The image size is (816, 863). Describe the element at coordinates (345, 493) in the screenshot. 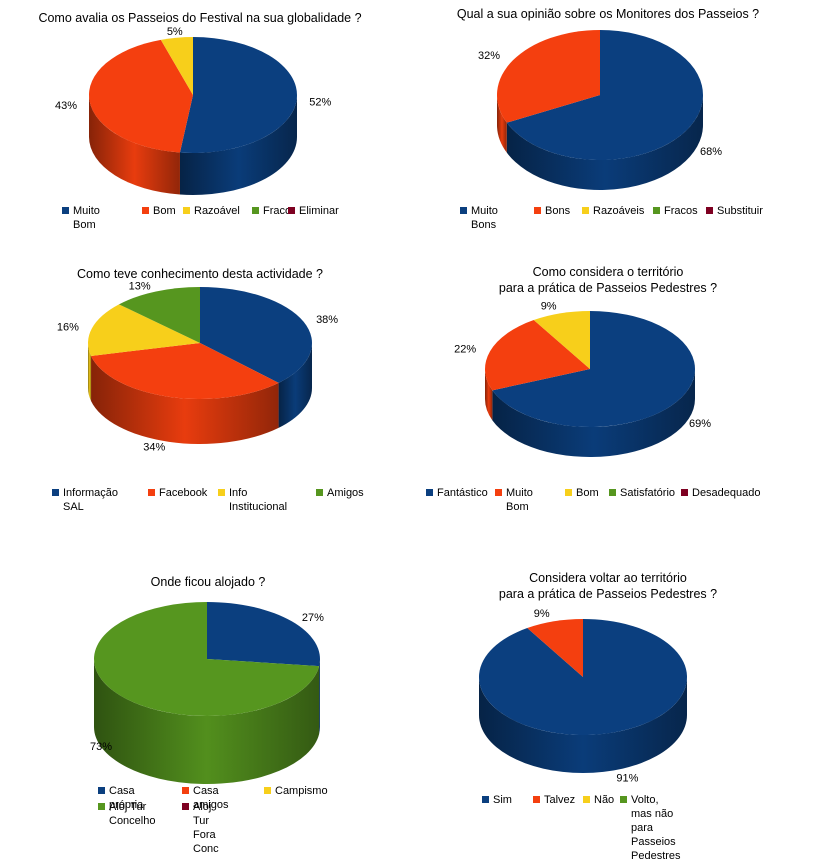

I see `legend-label: Amigos` at that location.